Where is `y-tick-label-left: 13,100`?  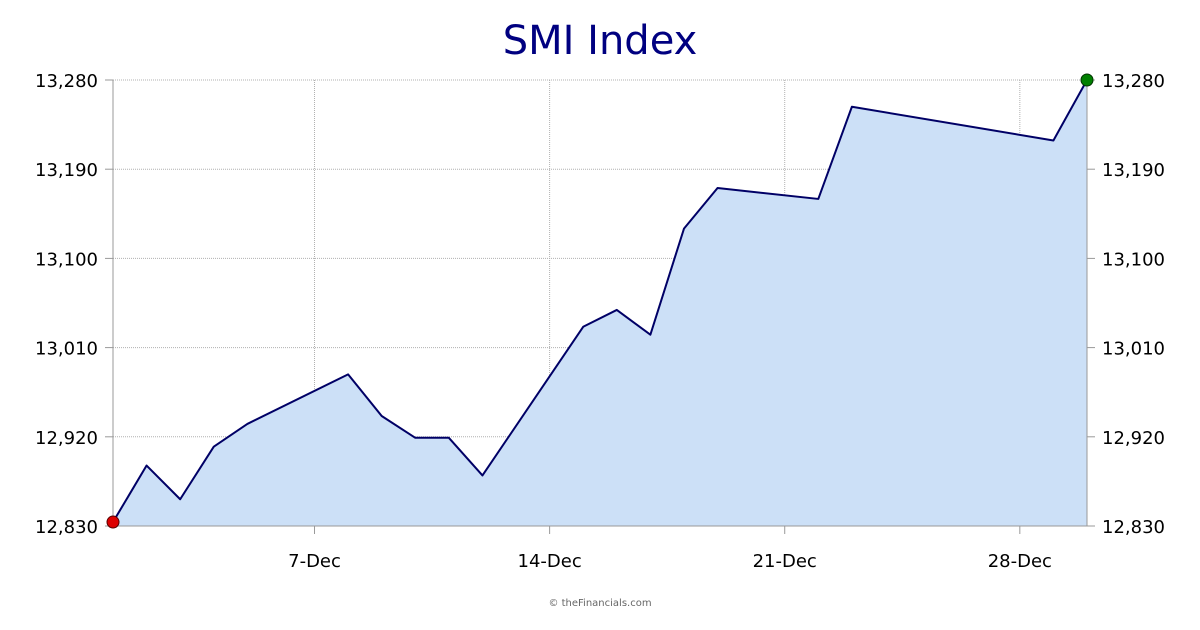
y-tick-label-left: 13,100 is located at coordinates (66, 259).